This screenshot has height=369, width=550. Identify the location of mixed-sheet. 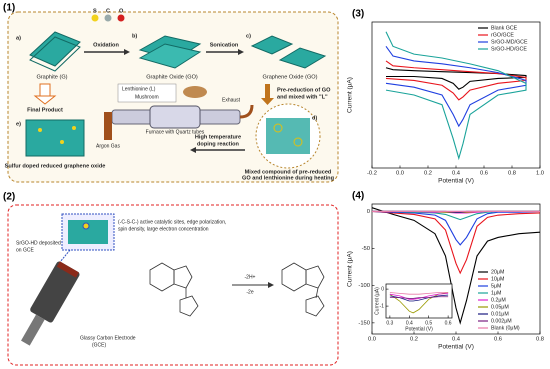
(288, 136).